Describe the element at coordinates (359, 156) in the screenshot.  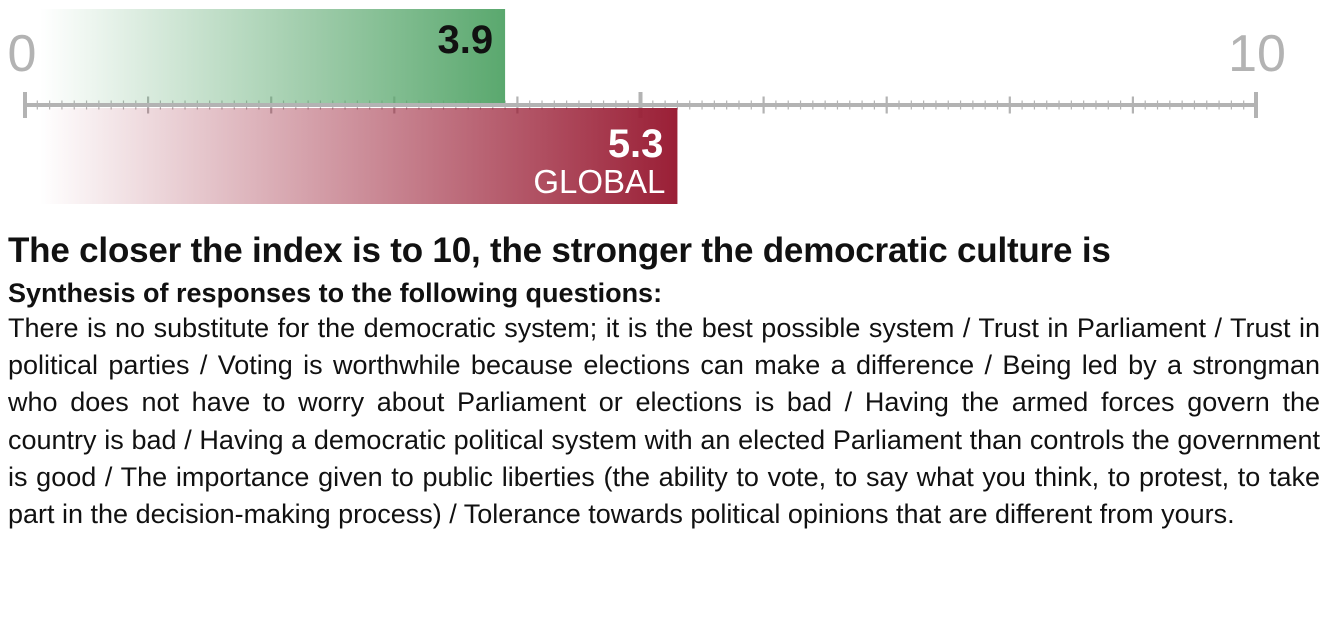
I see `bar-global` at that location.